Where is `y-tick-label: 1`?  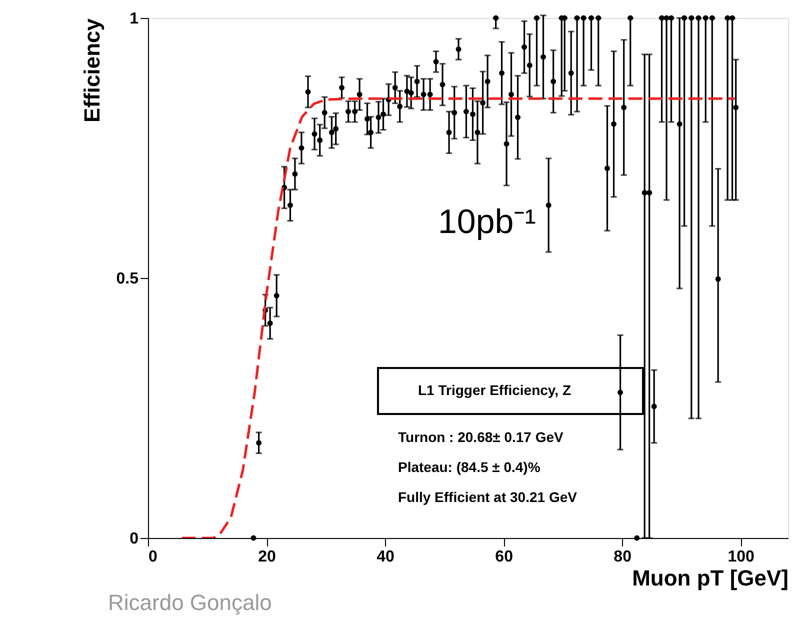
y-tick-label: 1 is located at coordinates (134, 19).